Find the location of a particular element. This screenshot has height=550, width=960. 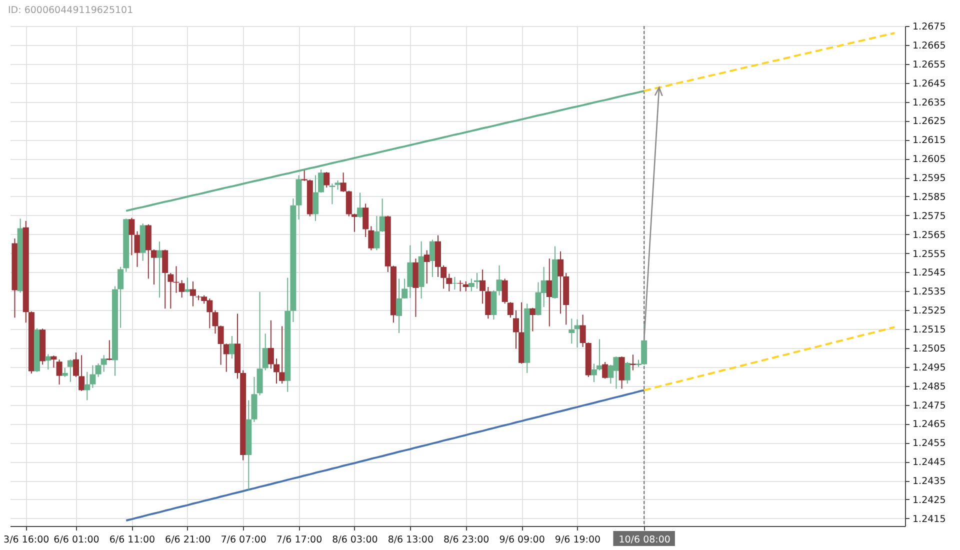

x-tick-label: 8/6 23:00 is located at coordinates (467, 540).